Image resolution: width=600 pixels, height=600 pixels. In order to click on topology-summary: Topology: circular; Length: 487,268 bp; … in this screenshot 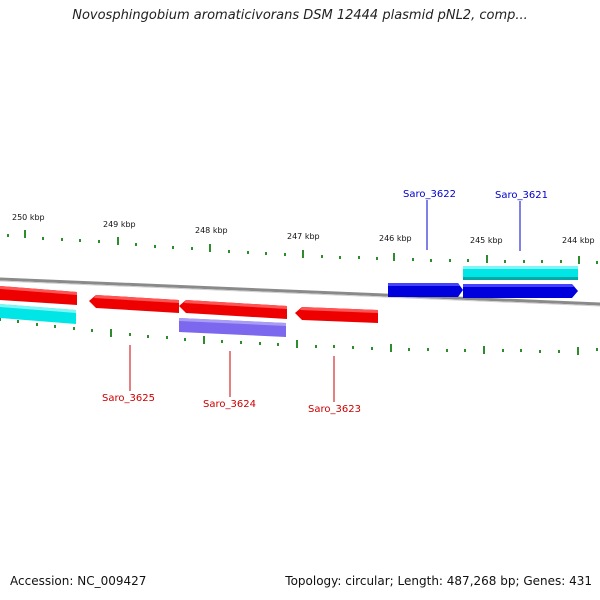, I will do `click(438, 581)`.